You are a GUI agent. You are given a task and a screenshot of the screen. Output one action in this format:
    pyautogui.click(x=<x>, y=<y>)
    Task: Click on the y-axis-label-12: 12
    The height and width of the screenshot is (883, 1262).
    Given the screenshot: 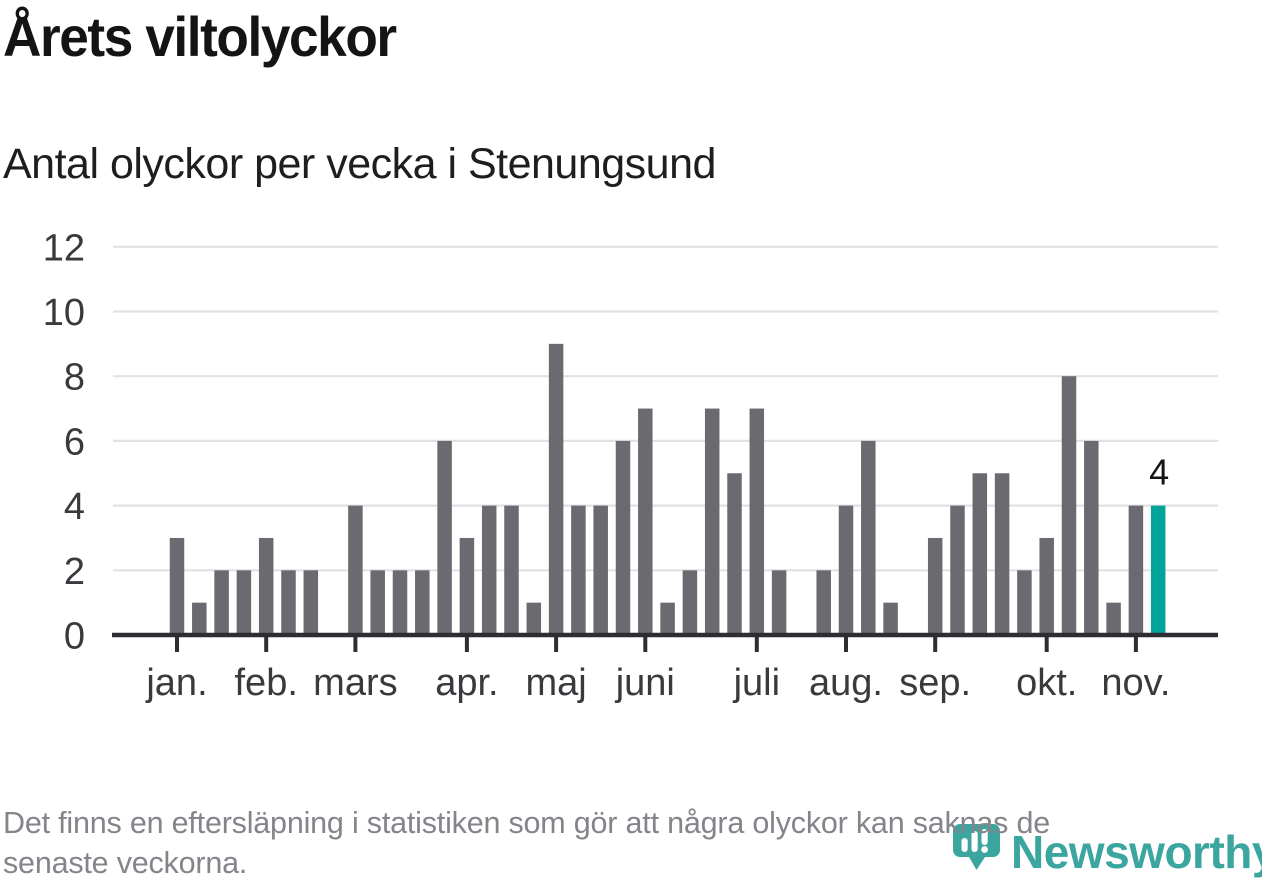 What is the action you would take?
    pyautogui.click(x=64, y=248)
    